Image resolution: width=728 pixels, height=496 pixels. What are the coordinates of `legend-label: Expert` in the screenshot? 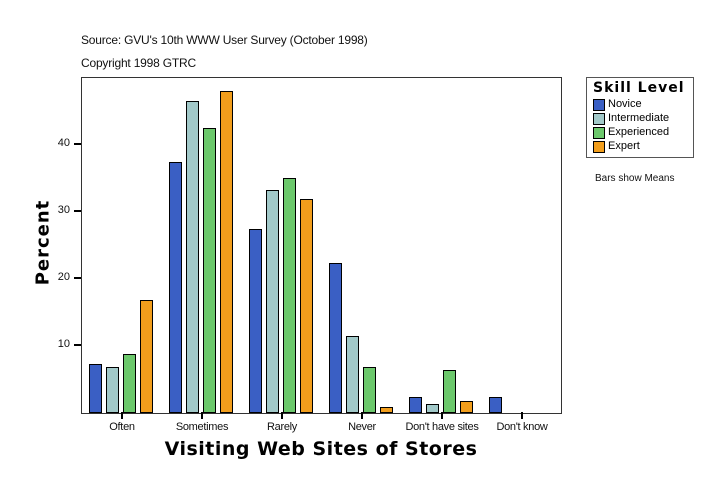 It's located at (624, 146).